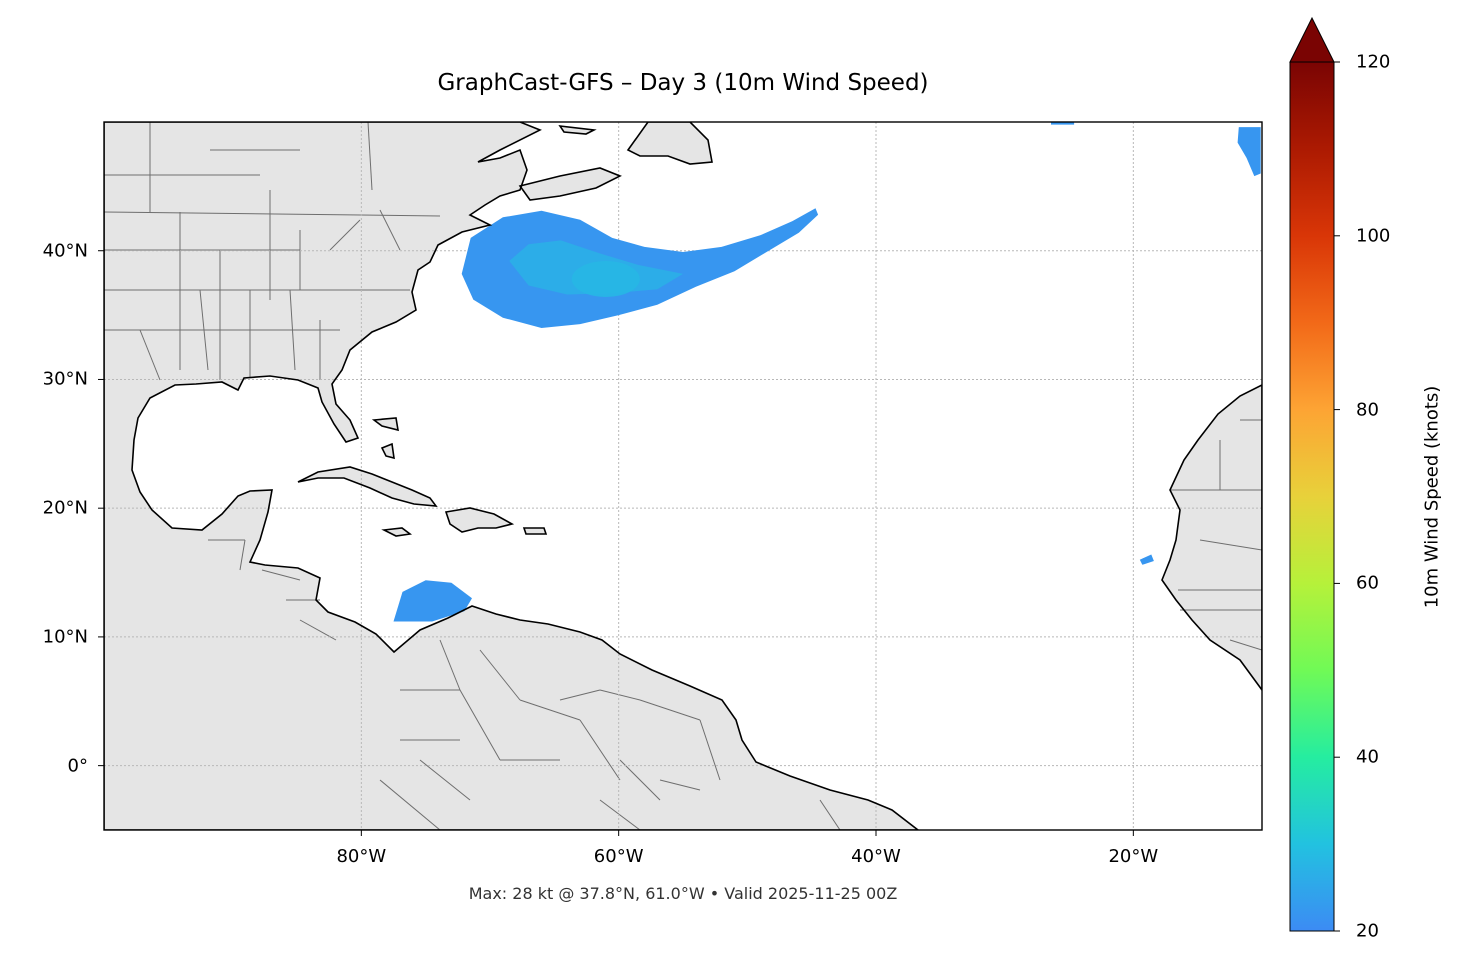 The height and width of the screenshot is (969, 1466). What do you see at coordinates (1146, 559) in the screenshot?
I see `cape-verde-wind-patch` at bounding box center [1146, 559].